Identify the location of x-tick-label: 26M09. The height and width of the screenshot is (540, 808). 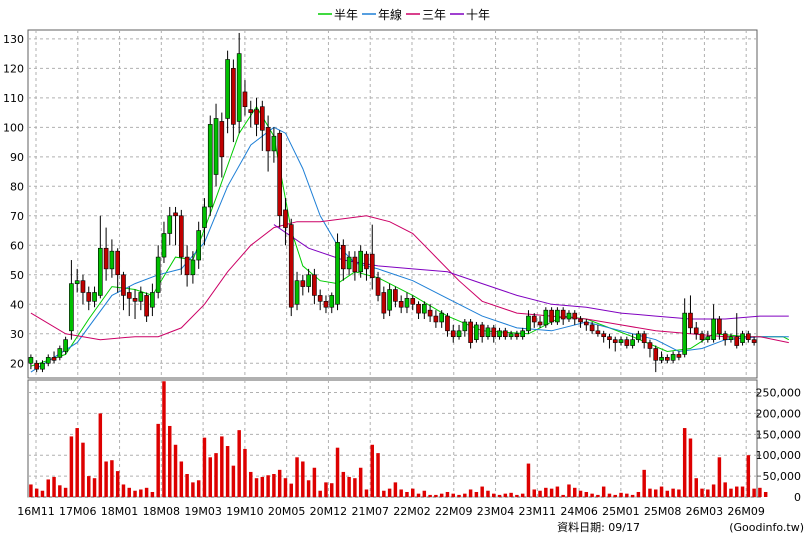
(746, 511).